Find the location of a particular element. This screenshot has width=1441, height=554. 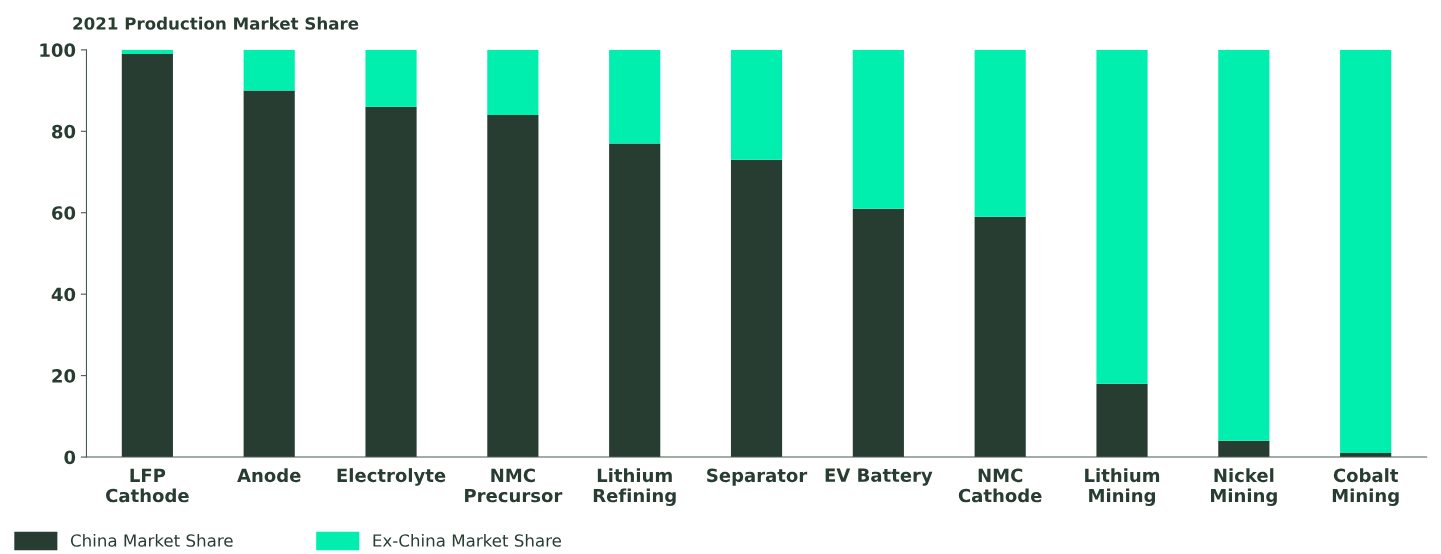

x-tick-label: Cobalt Mining is located at coordinates (1365, 487).